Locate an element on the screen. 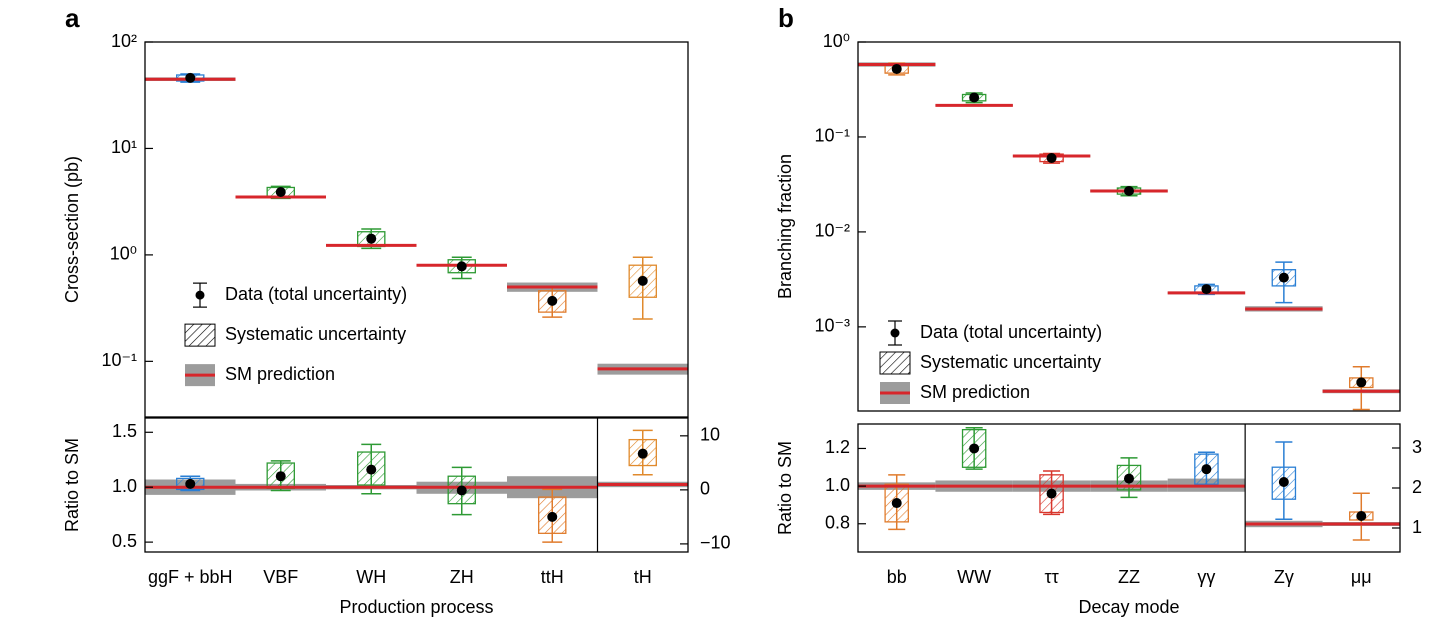  x-axis-label: Decay mode is located at coordinates (1128, 607).